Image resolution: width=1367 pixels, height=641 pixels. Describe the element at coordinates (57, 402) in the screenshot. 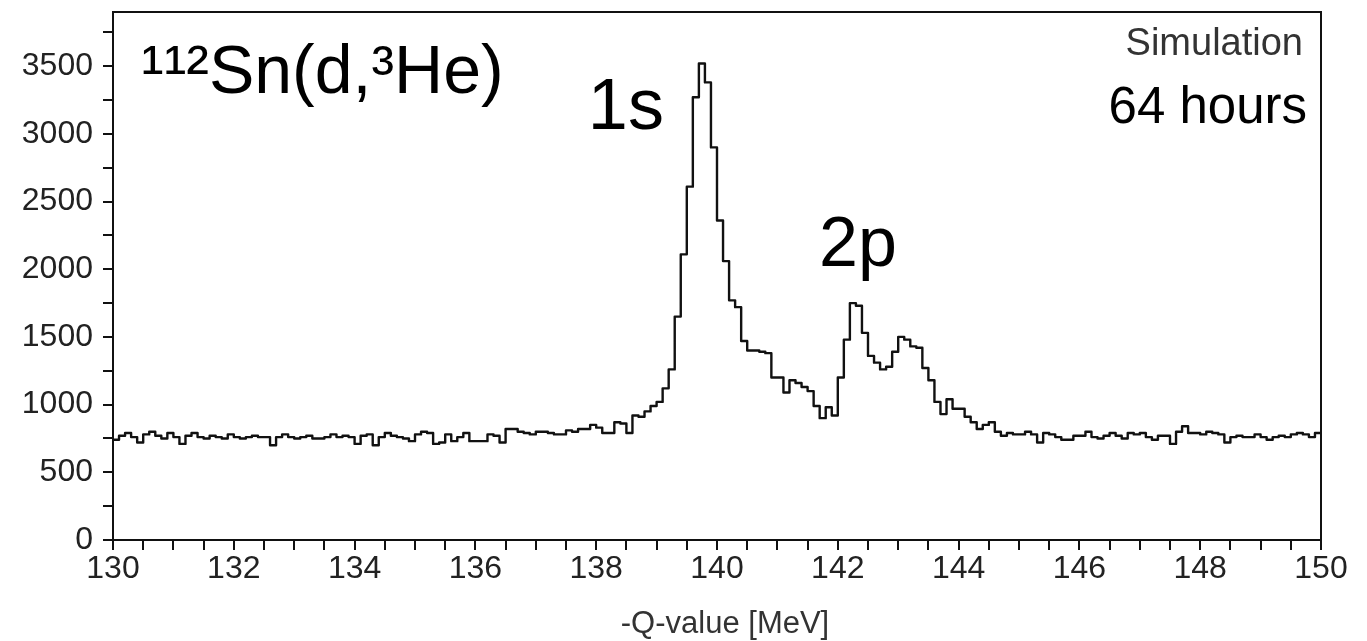

I see `y-tick-label: 1000` at that location.